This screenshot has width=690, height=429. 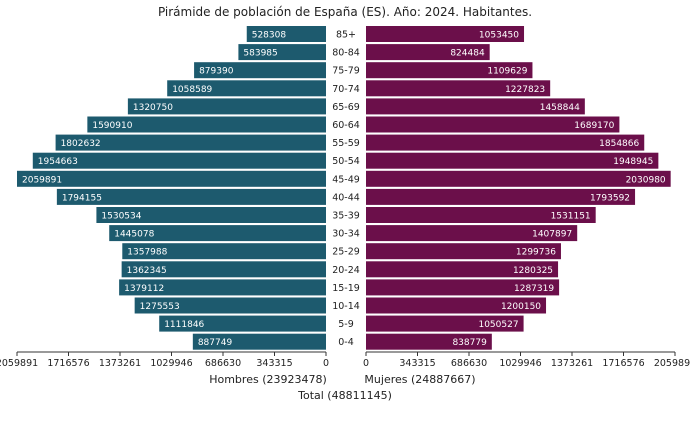 What do you see at coordinates (346, 234) in the screenshot?
I see `age-group-label: 30-34` at bounding box center [346, 234].